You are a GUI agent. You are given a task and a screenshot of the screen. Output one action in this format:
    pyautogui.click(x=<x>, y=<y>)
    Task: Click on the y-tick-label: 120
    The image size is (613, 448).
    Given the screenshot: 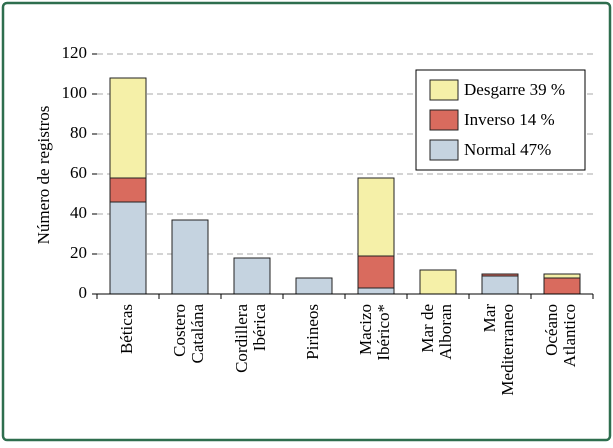 What is the action you would take?
    pyautogui.click(x=75, y=52)
    